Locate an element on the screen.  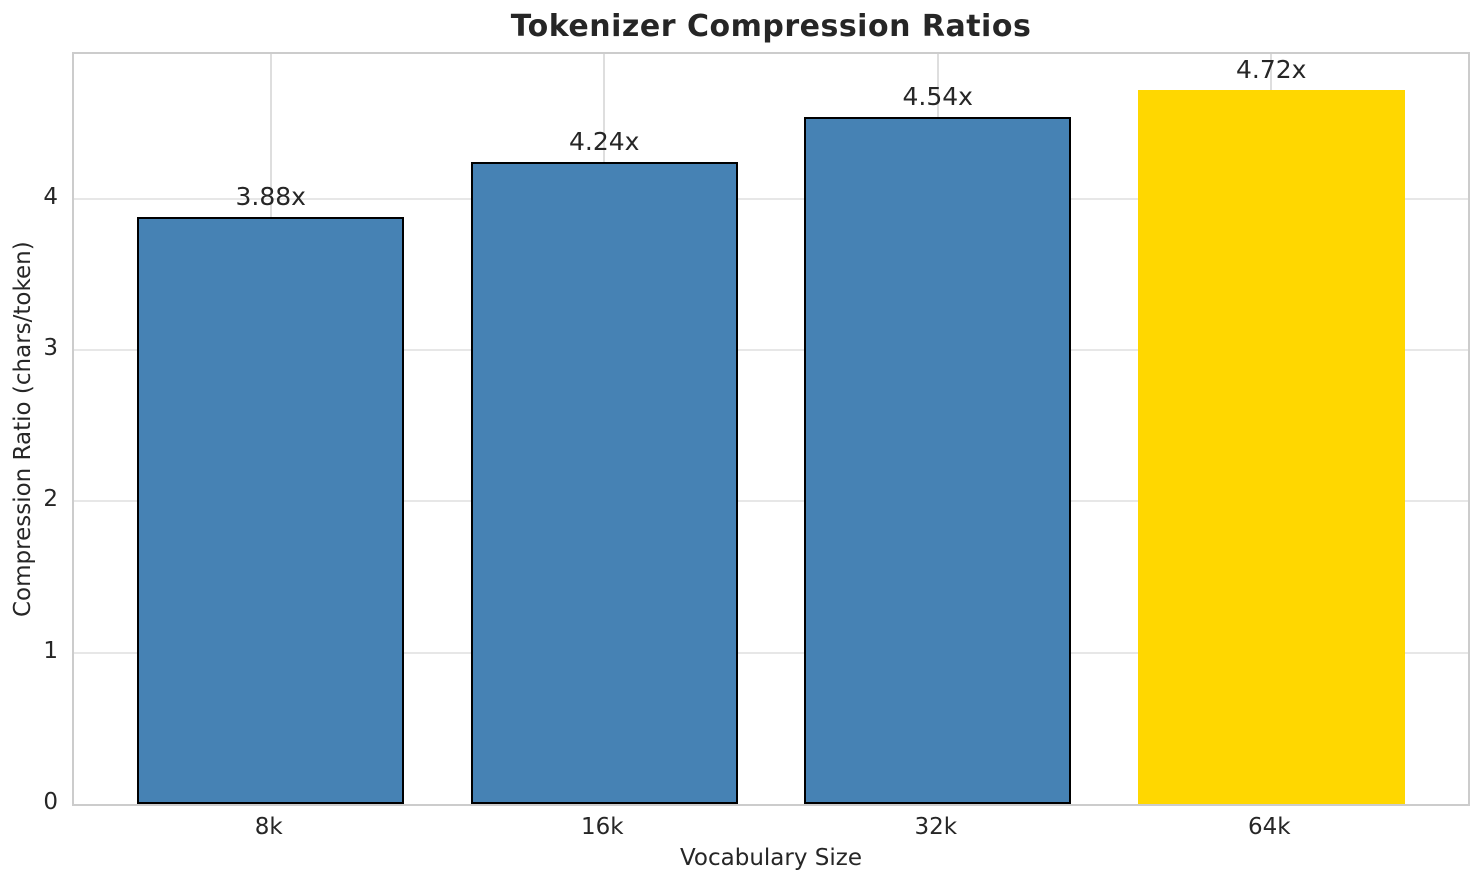
x-axis-label: Vocabulary Size is located at coordinates (770, 858).